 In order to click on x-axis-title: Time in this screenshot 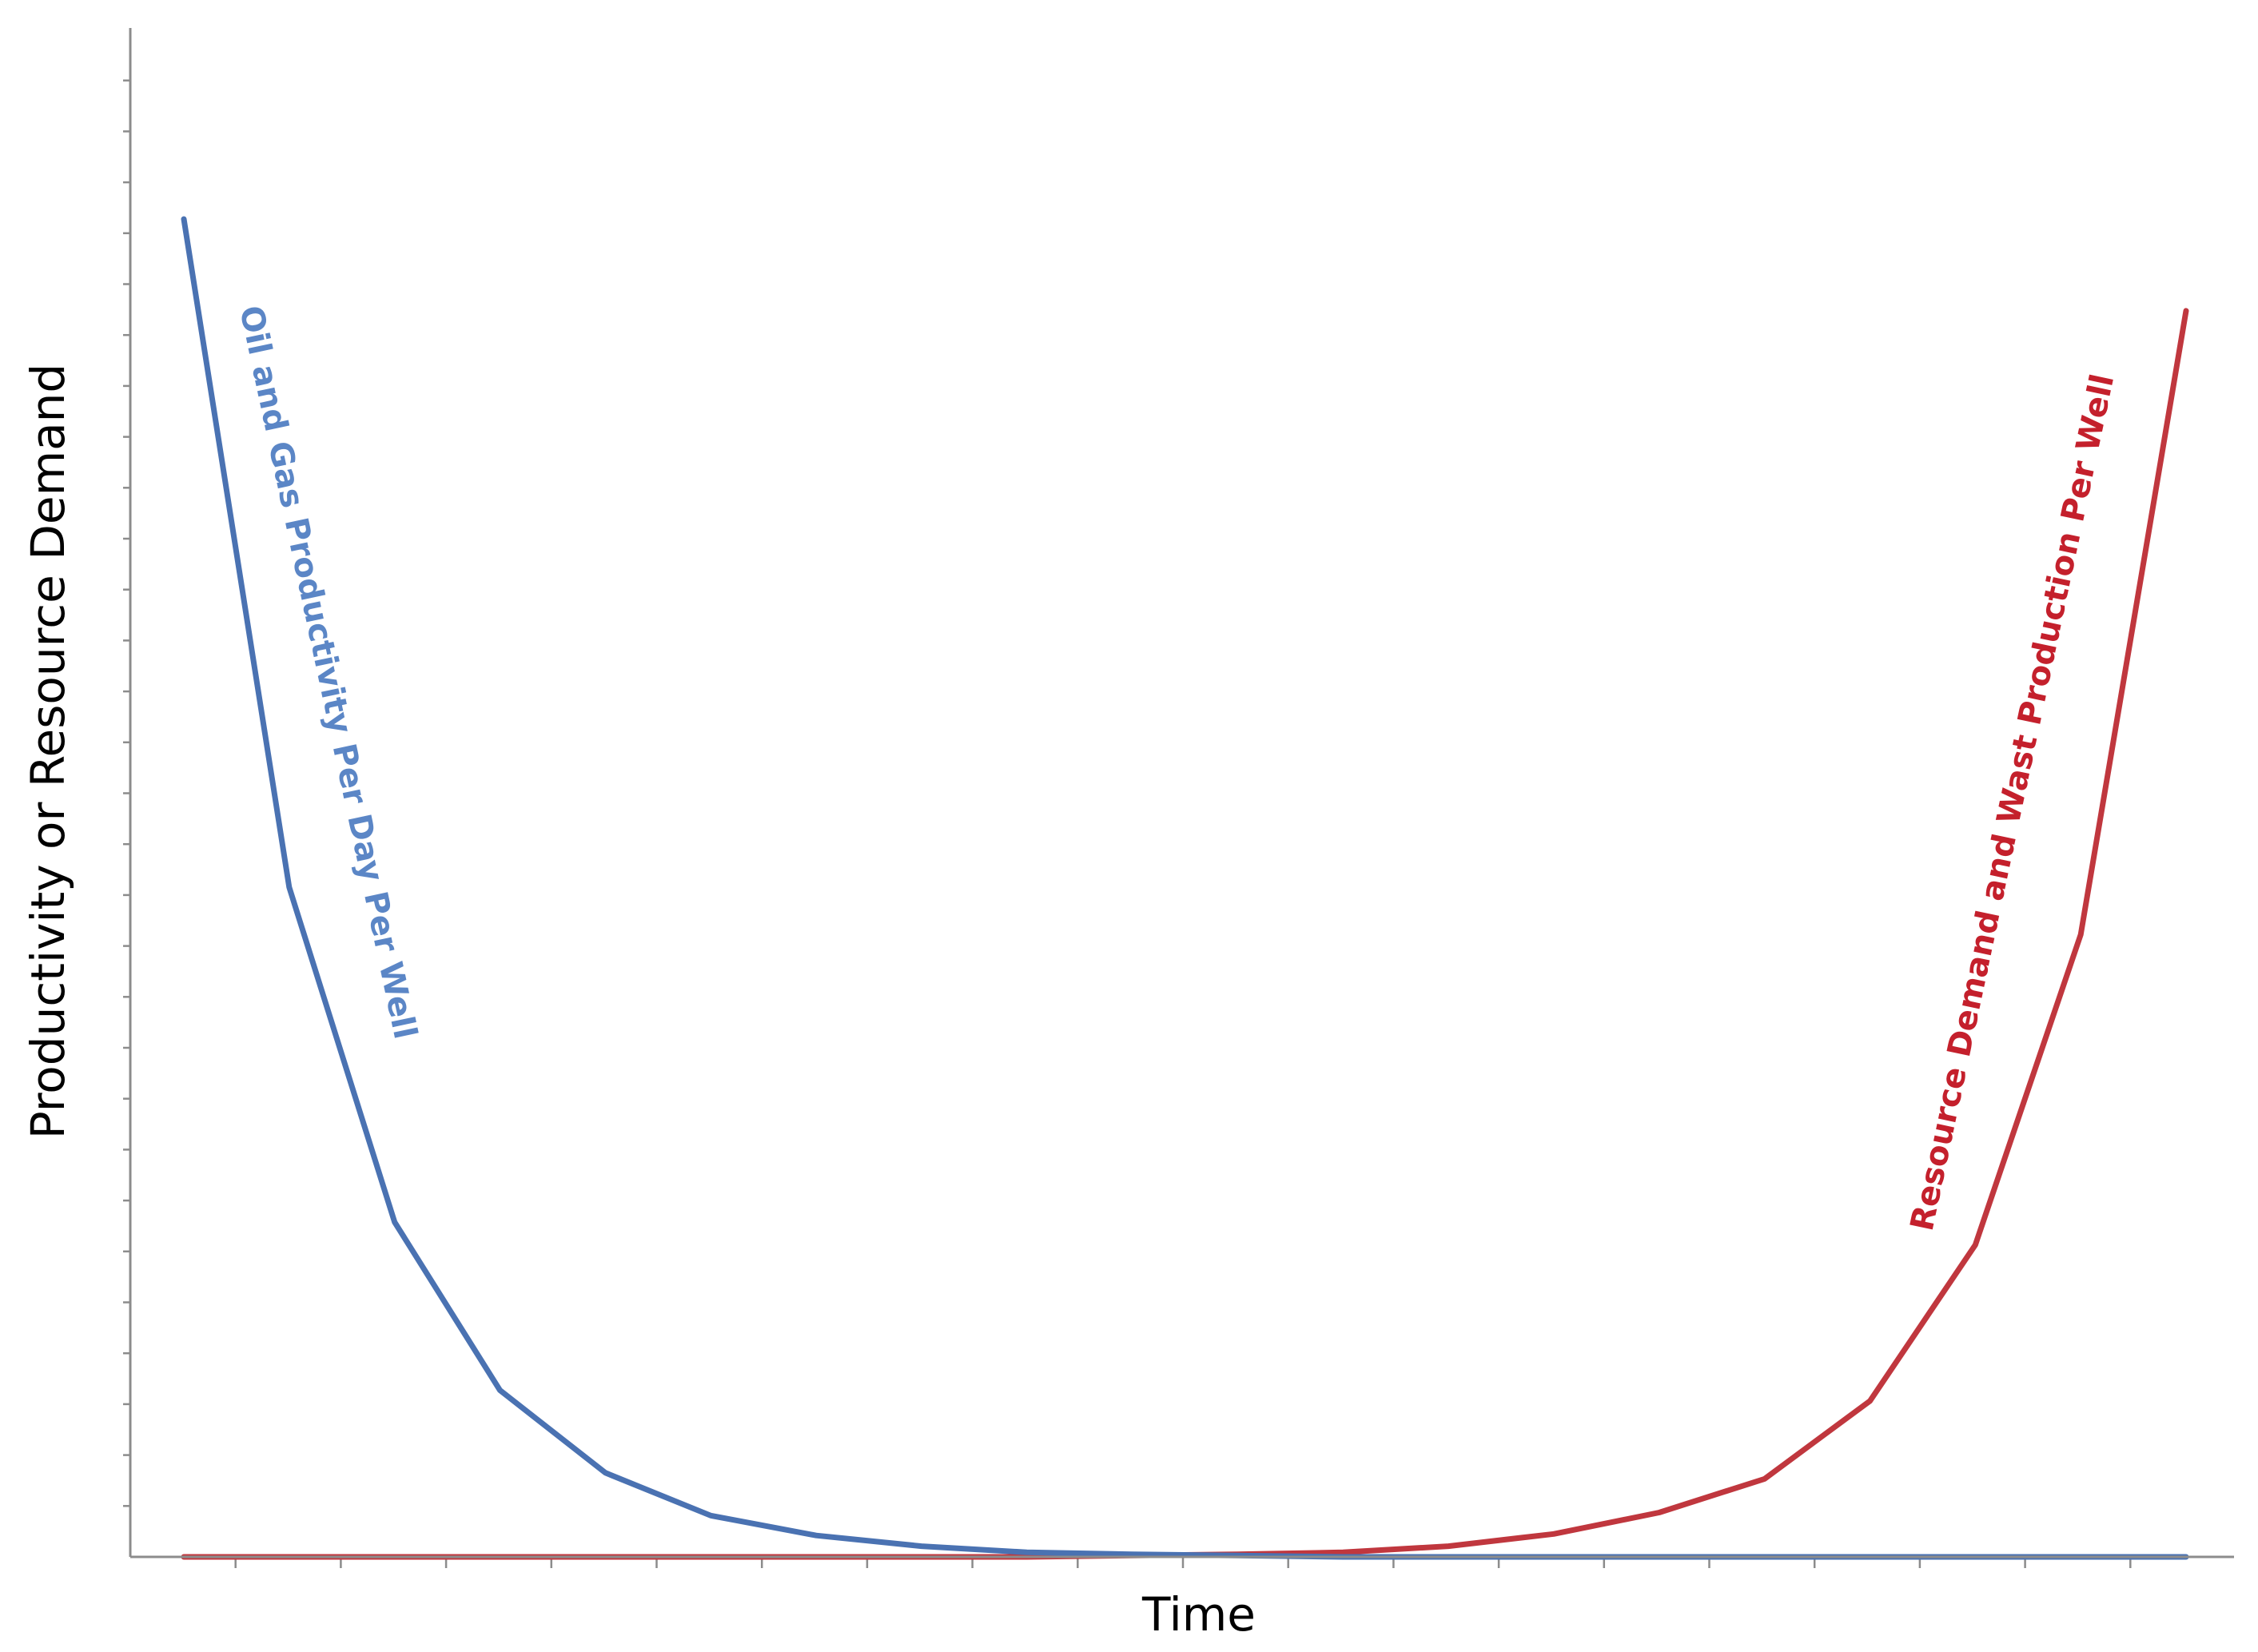, I will do `click(1198, 1614)`.